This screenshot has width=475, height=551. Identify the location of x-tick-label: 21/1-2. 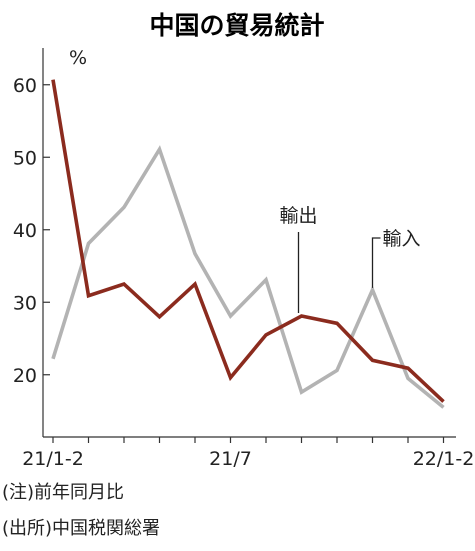
(53, 459).